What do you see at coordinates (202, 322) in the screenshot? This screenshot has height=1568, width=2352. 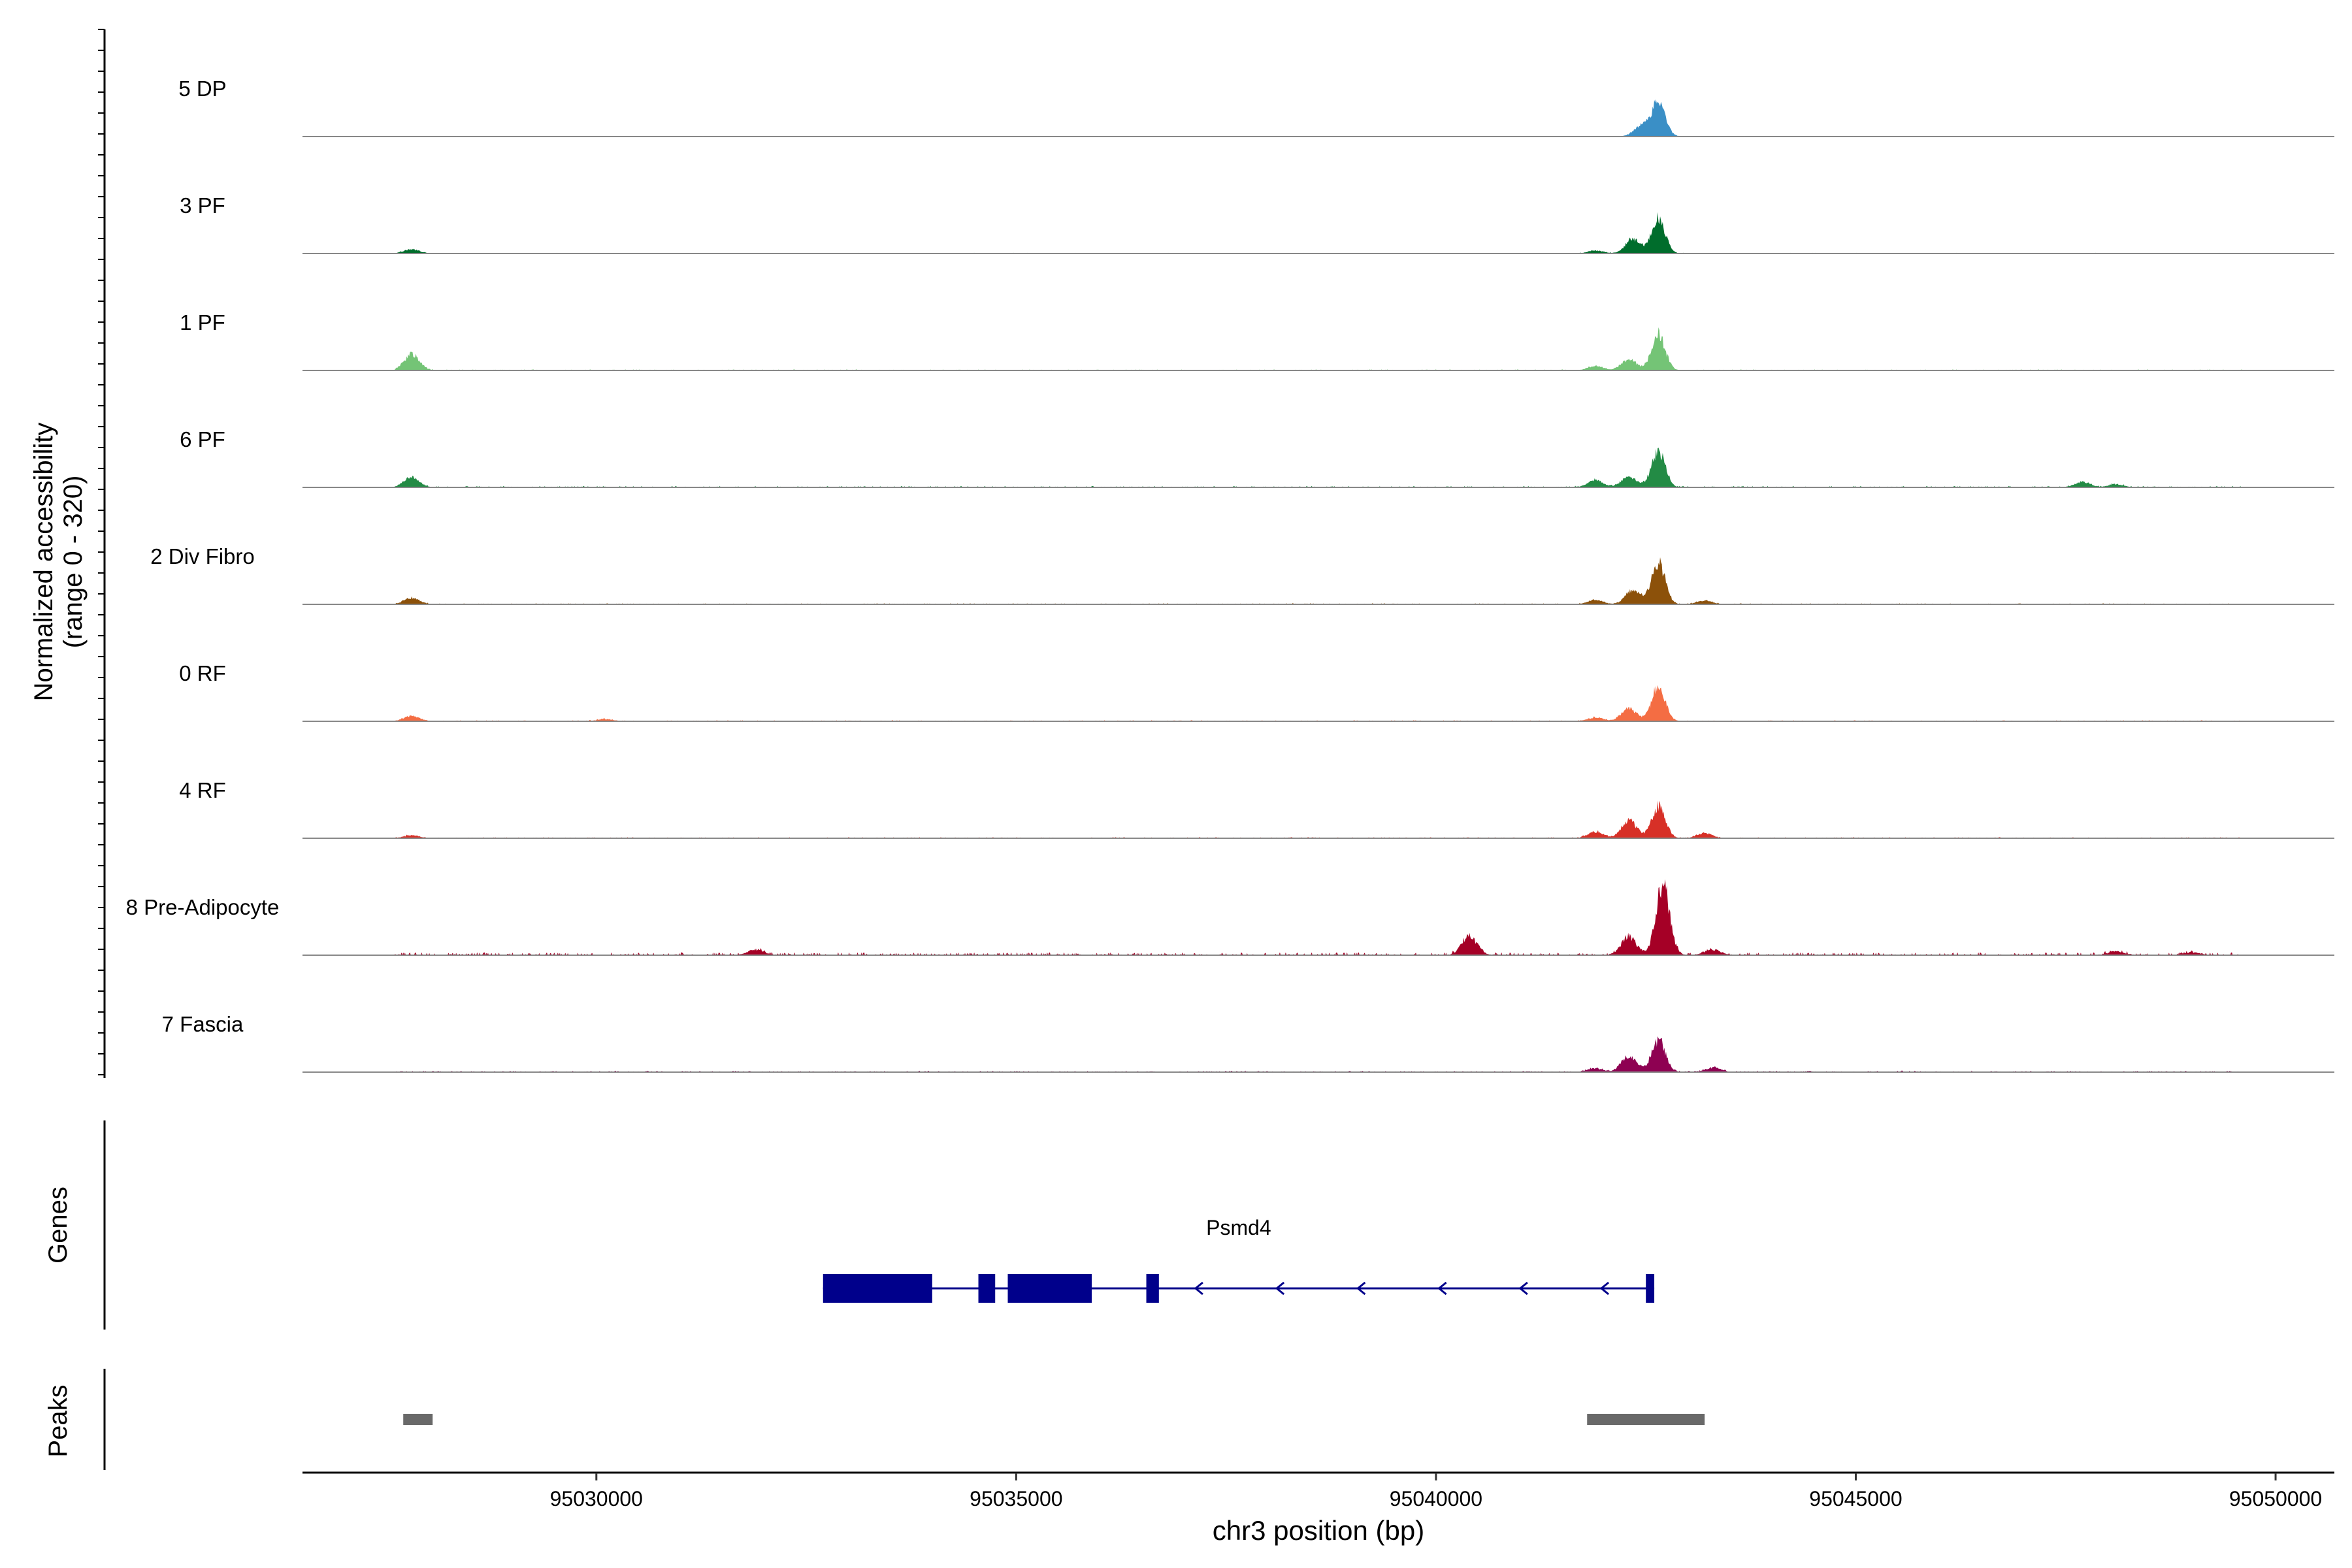 I see `track-label-1-pf: 1 PF` at bounding box center [202, 322].